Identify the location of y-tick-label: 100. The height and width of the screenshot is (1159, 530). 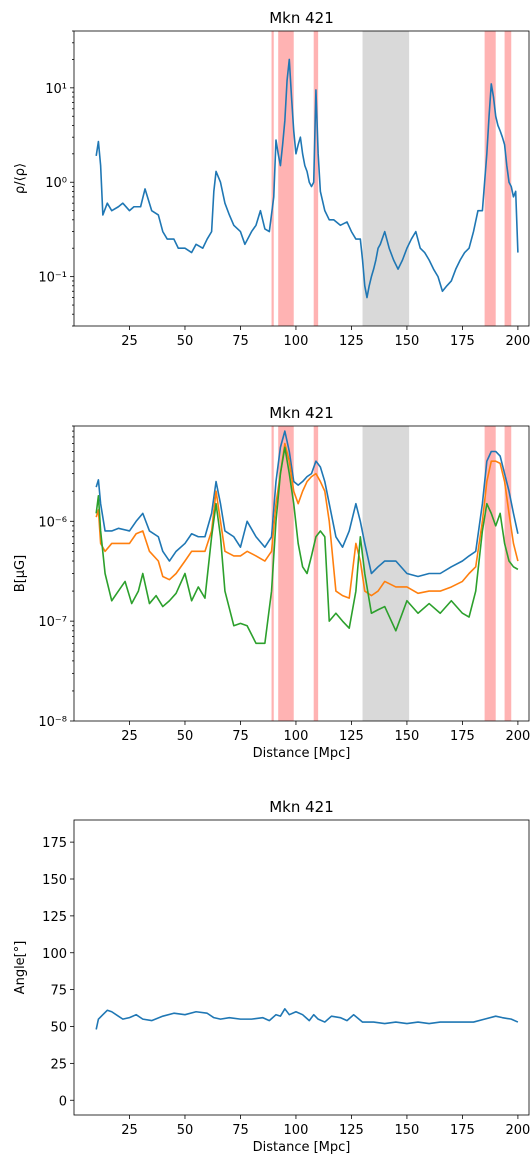
(54, 954).